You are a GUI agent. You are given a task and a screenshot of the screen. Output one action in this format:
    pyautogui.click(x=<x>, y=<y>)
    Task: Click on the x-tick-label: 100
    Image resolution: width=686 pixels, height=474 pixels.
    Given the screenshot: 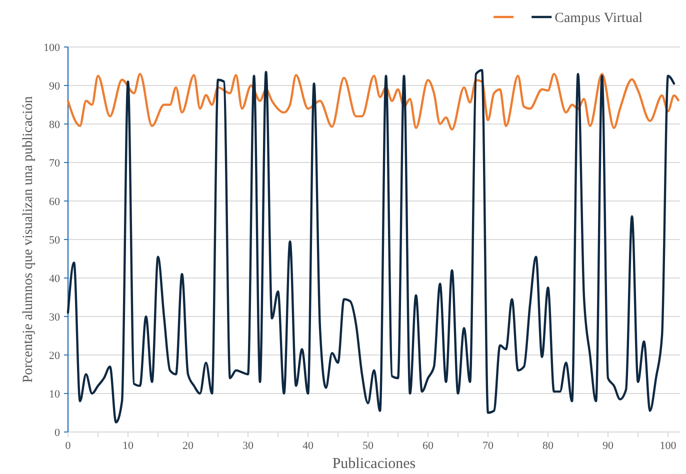 What is the action you would take?
    pyautogui.click(x=668, y=446)
    